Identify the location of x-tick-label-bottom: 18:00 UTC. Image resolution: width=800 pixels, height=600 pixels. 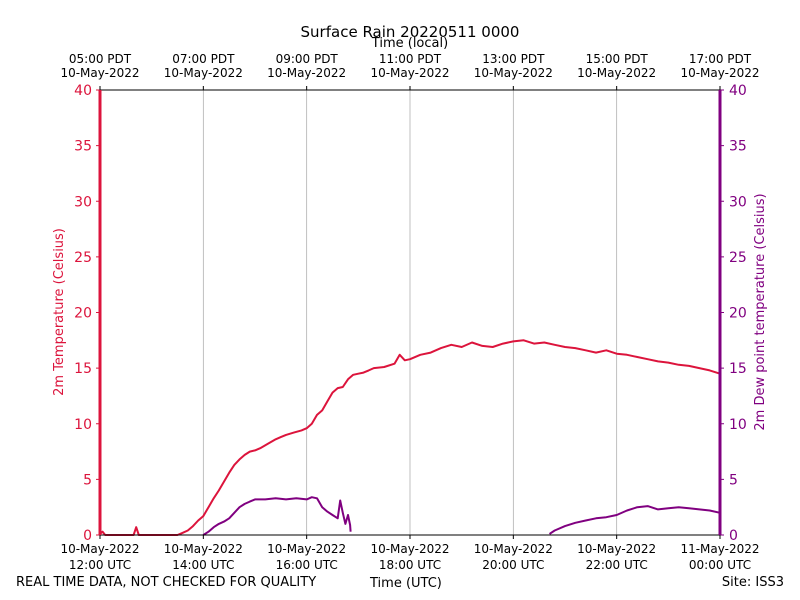
(410, 565).